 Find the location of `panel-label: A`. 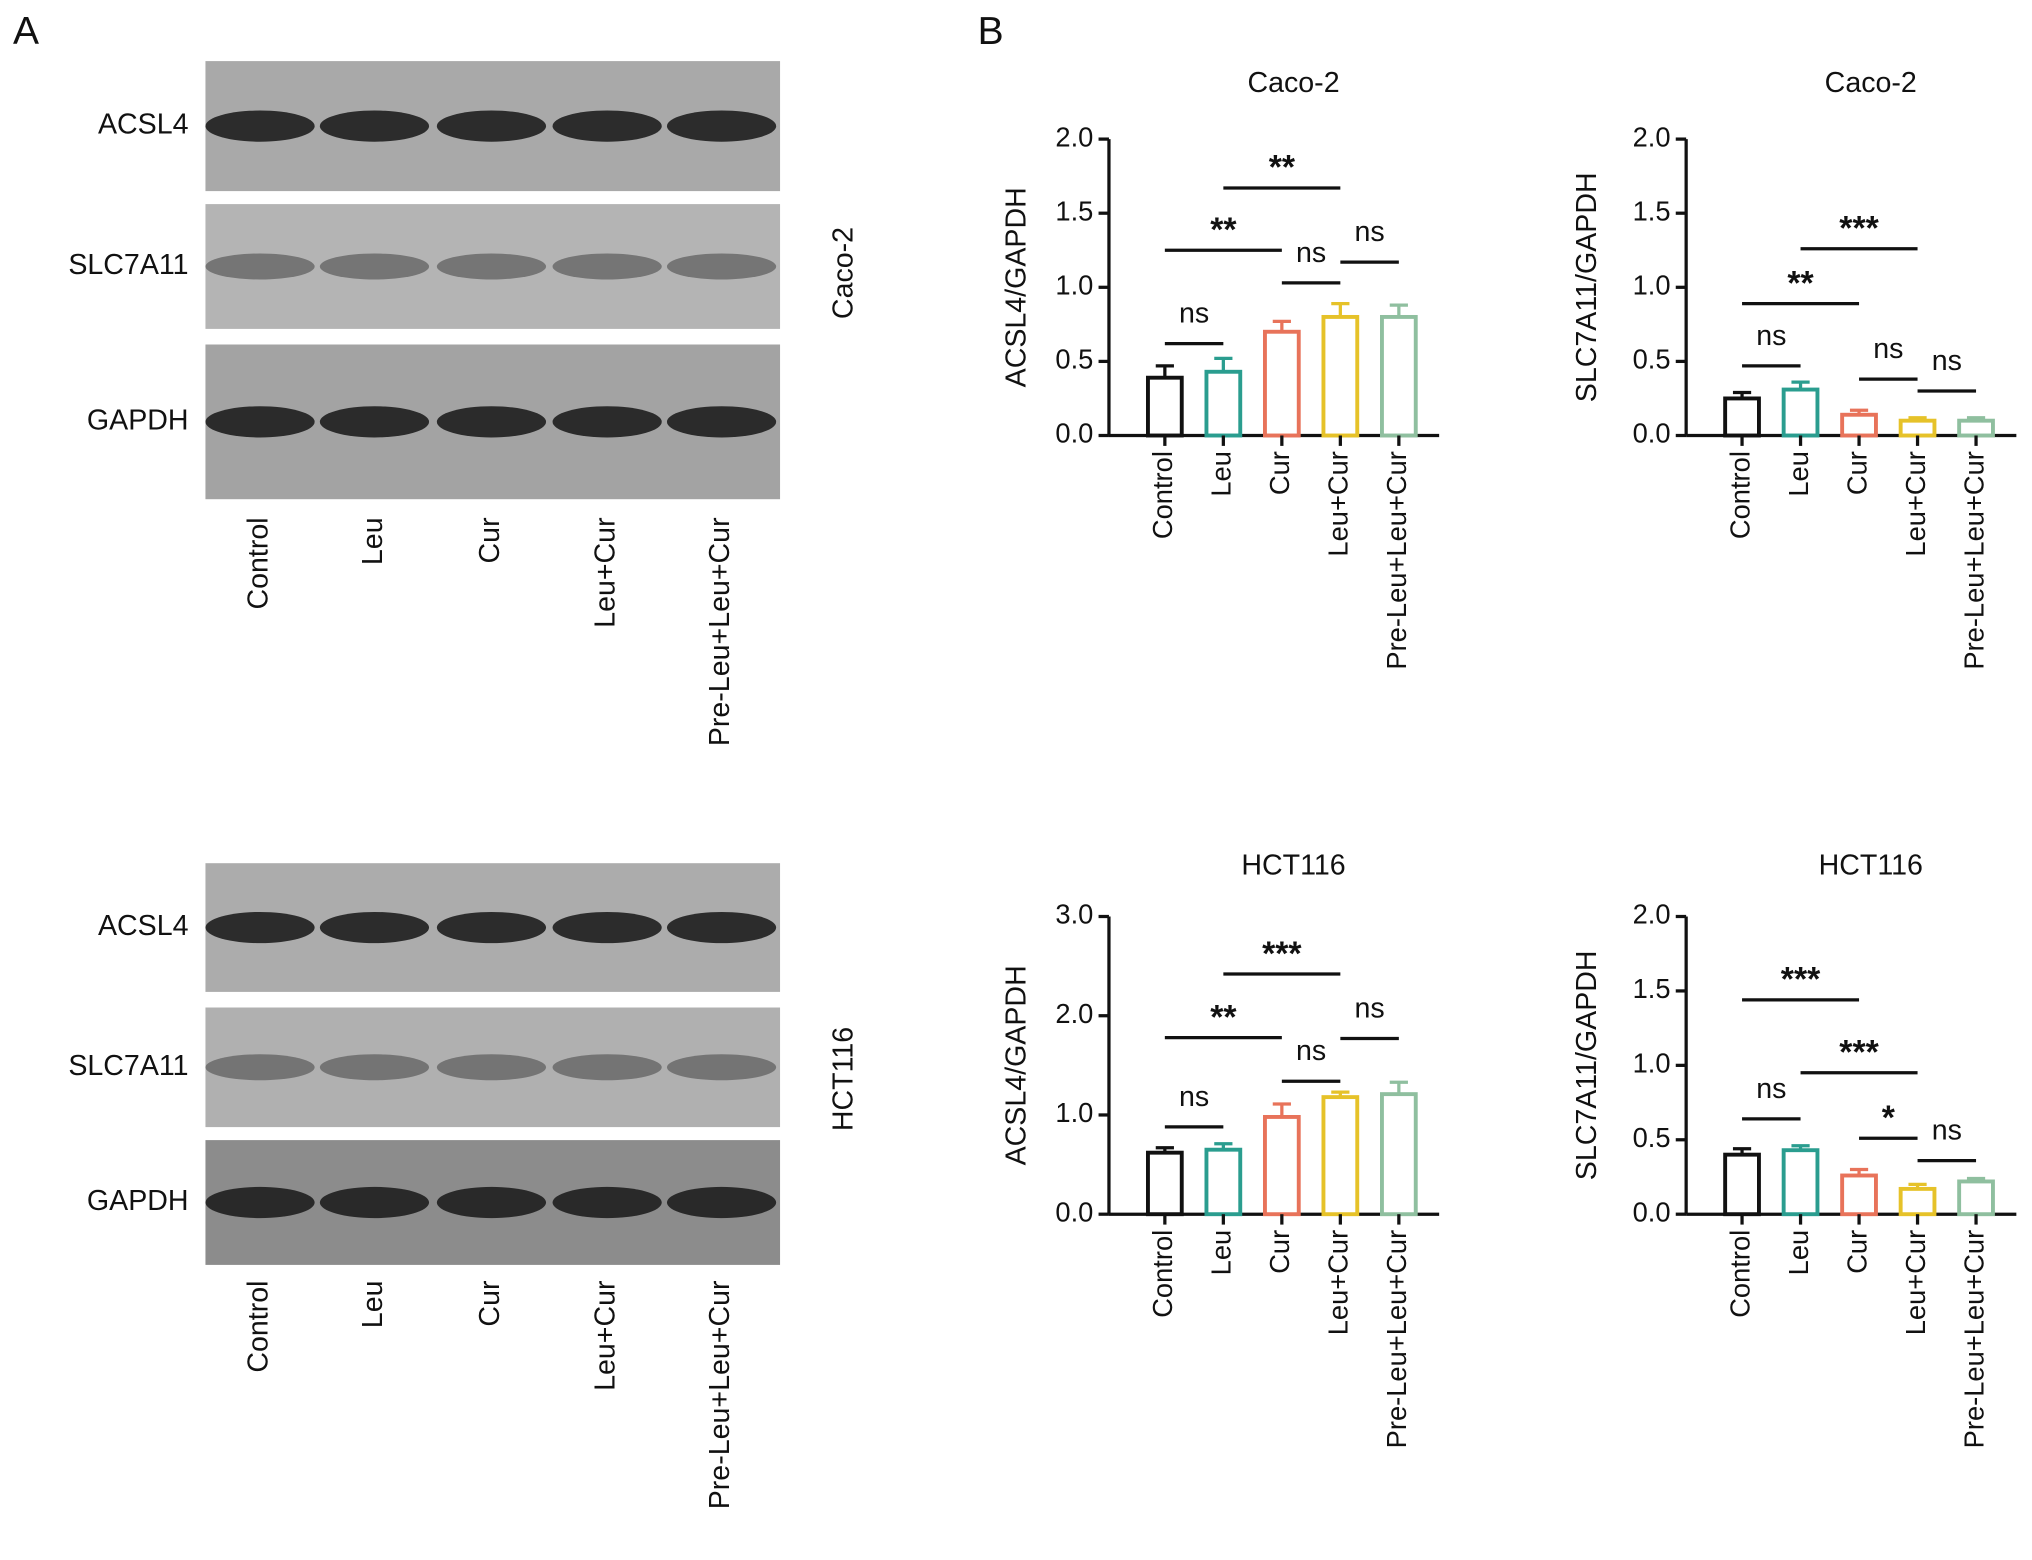

panel-label: A is located at coordinates (26, 31).